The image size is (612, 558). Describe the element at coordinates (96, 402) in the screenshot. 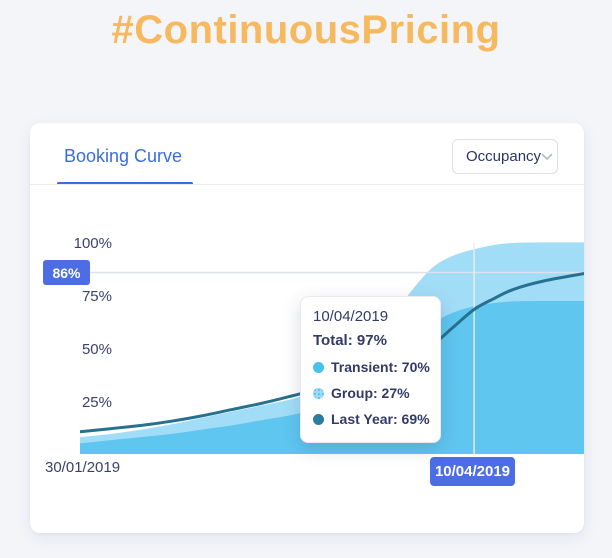

I see `y-axis-tick-25: 25%` at that location.